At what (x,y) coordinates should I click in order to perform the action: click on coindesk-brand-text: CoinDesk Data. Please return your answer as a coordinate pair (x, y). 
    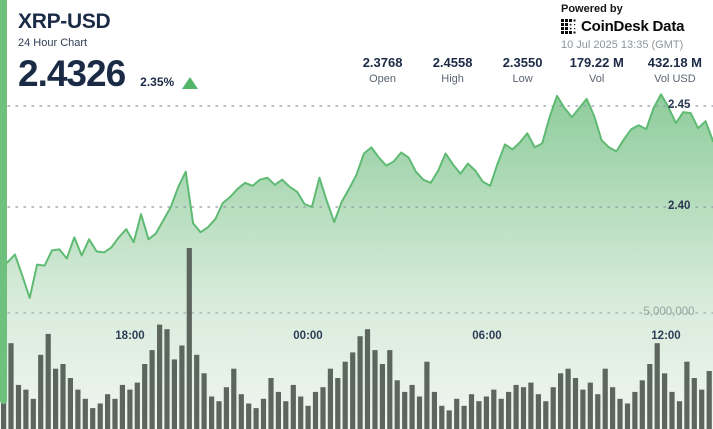
    Looking at the image, I should click on (633, 26).